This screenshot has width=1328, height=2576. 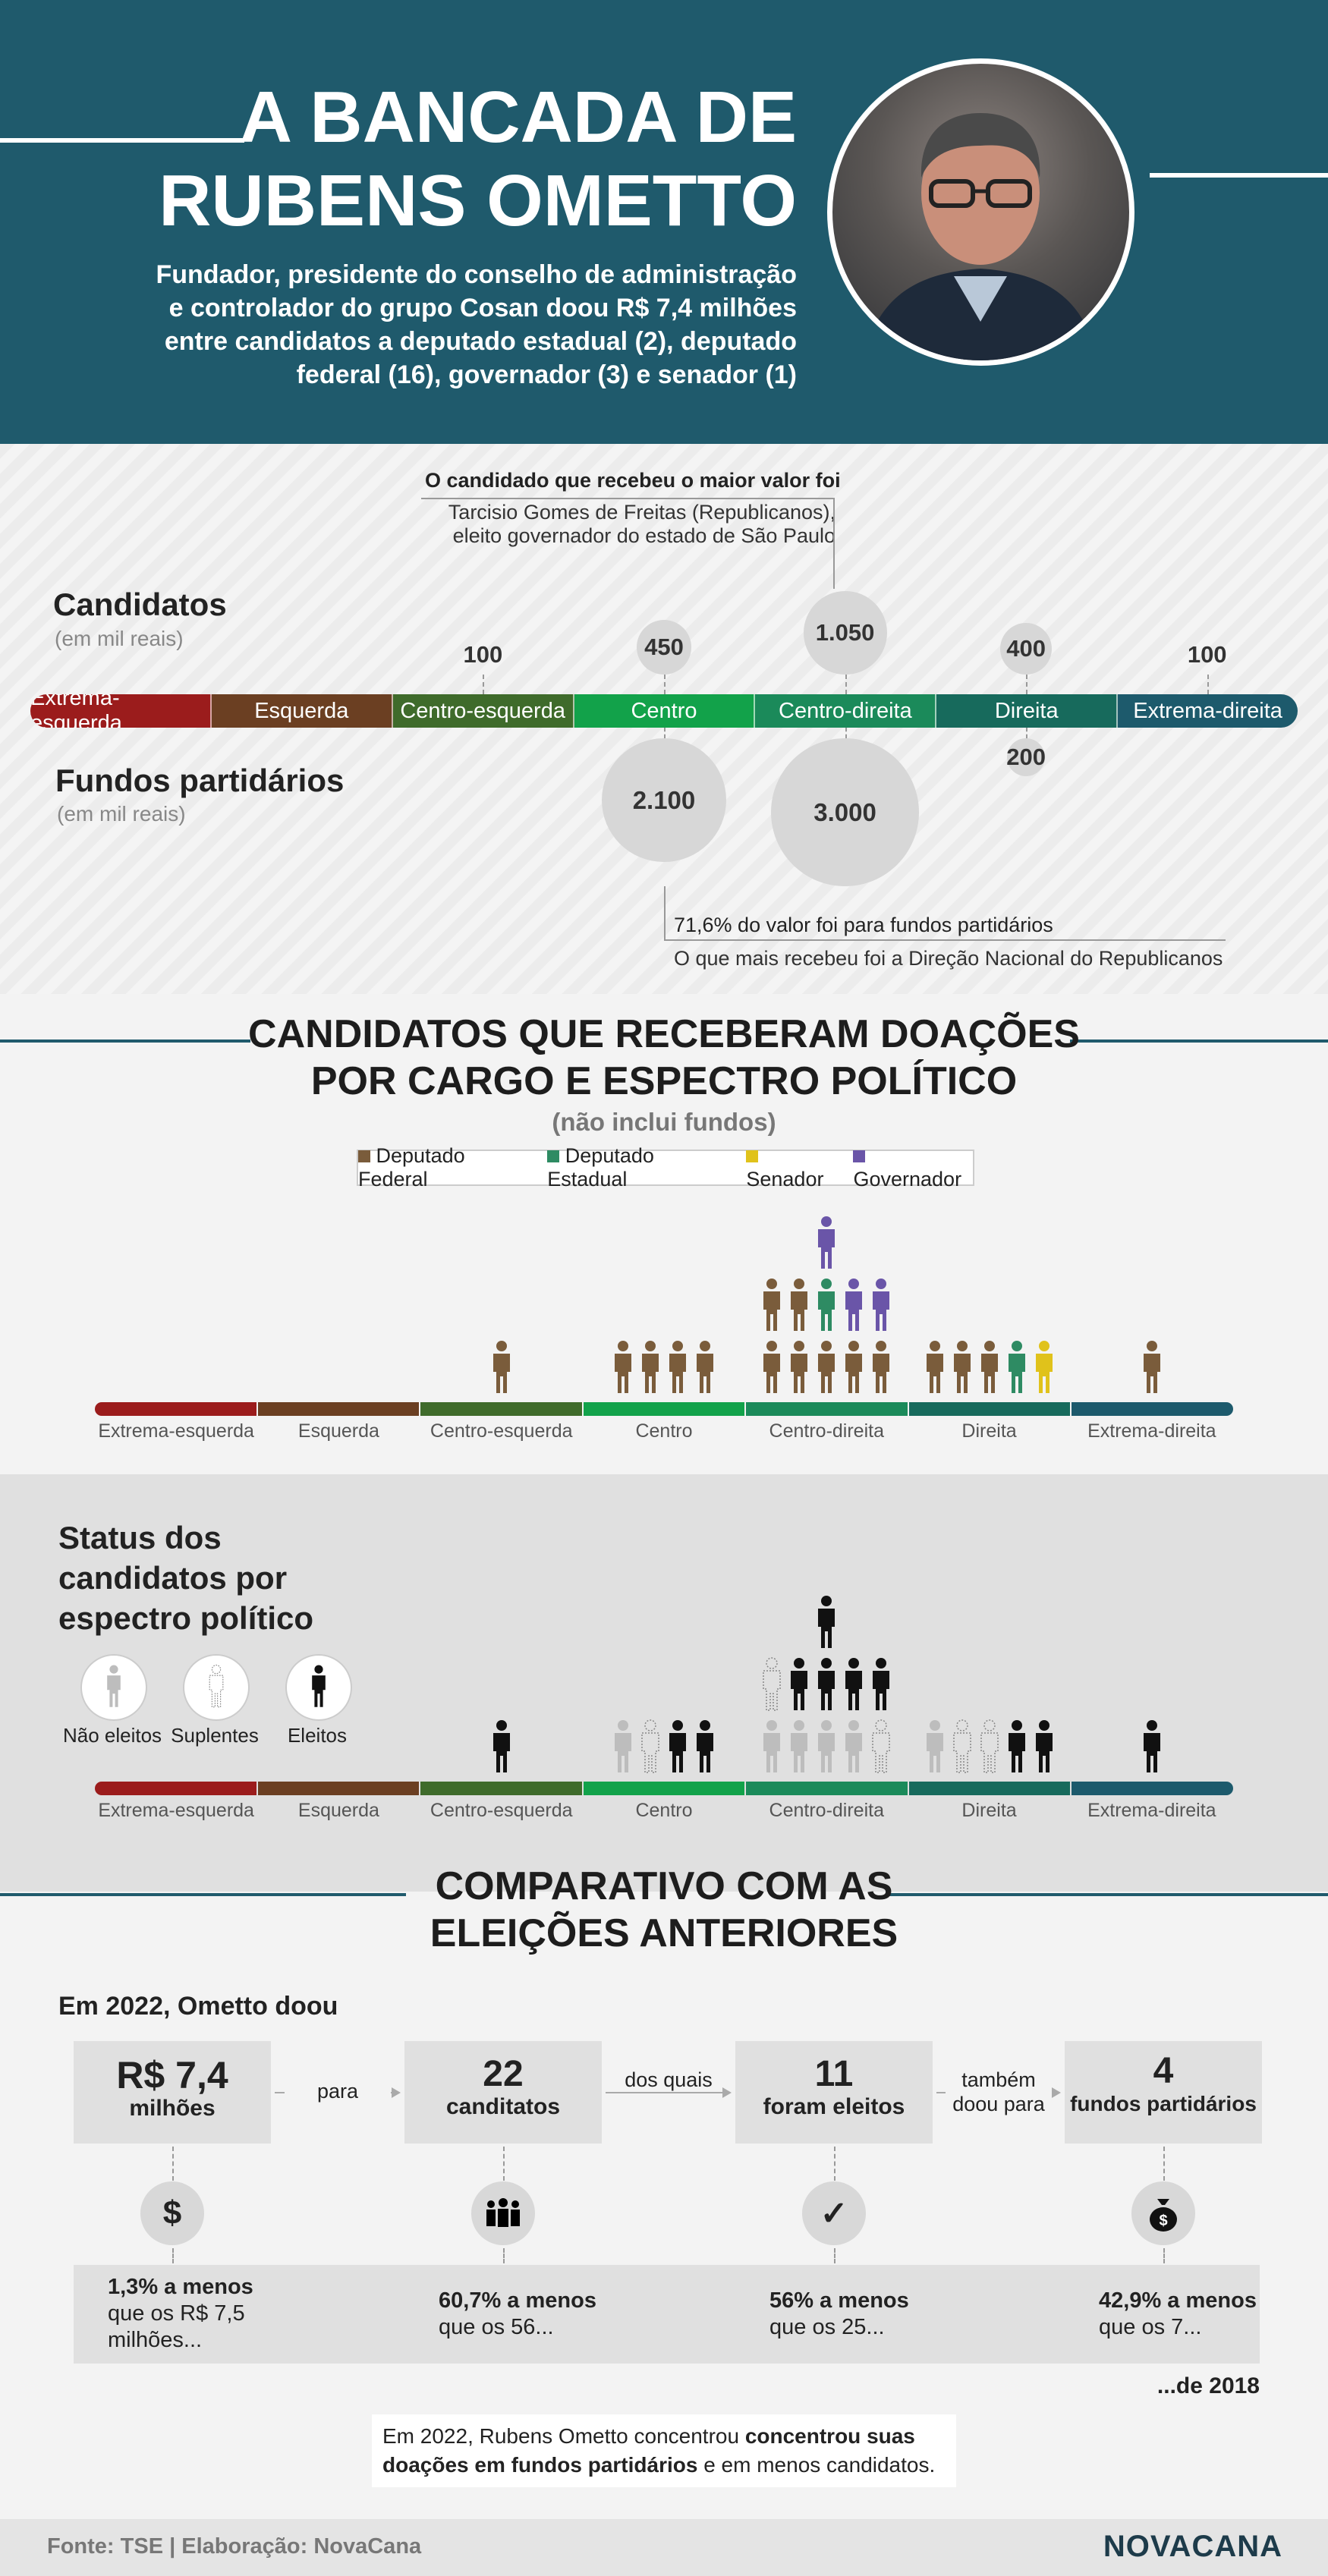 I want to click on section-rule-left, so click(x=125, y=1041).